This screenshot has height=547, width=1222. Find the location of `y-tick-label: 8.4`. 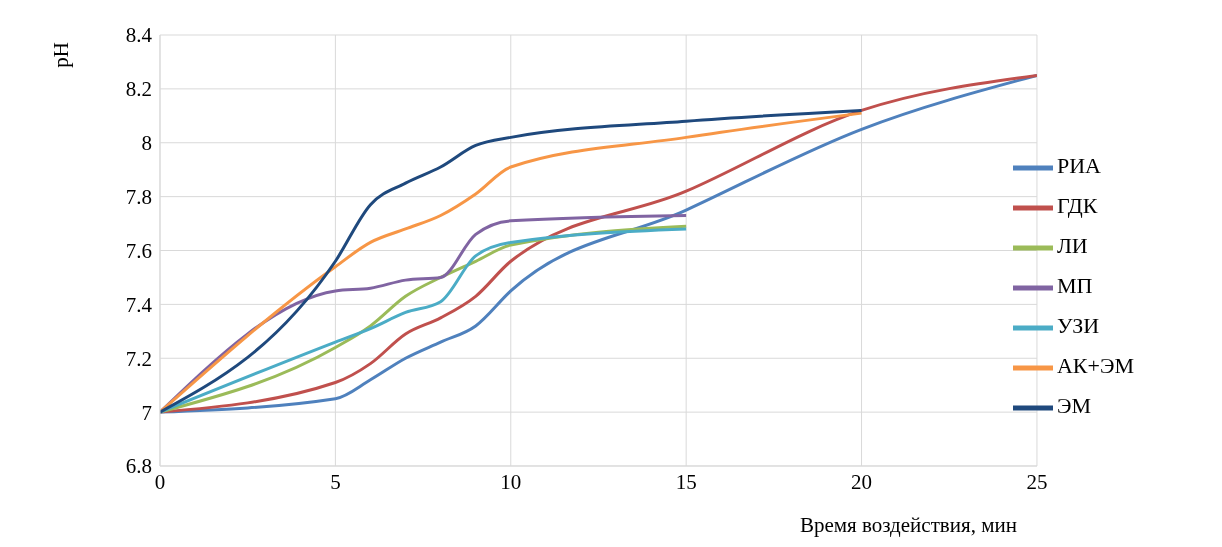

y-tick-label: 8.4 is located at coordinates (139, 35).